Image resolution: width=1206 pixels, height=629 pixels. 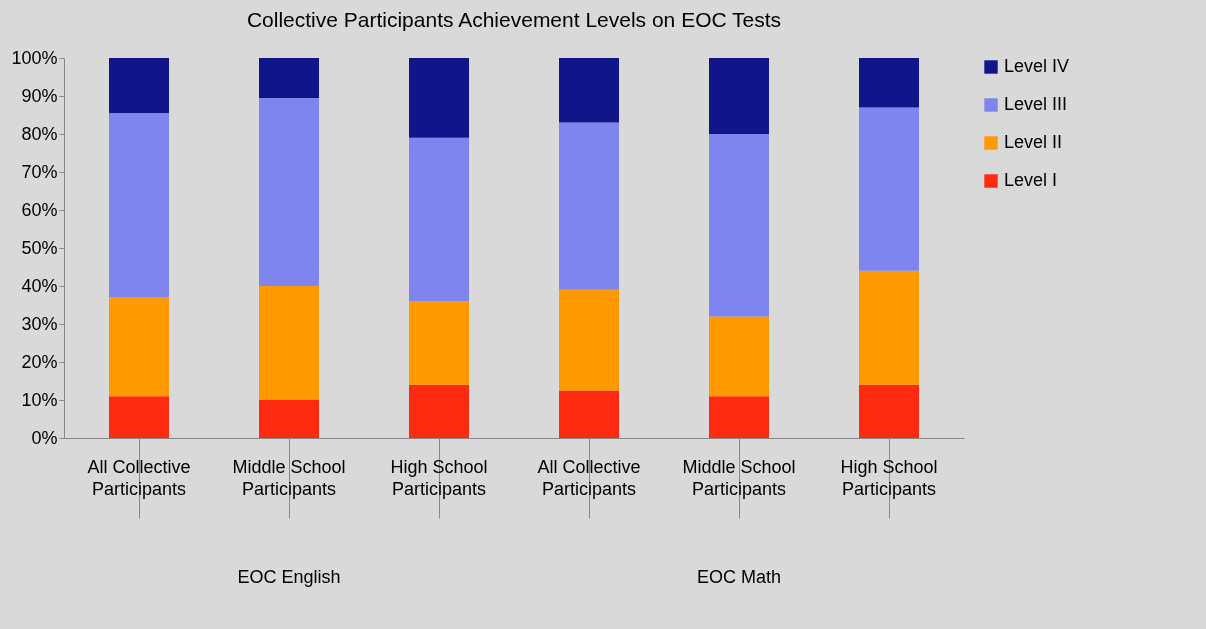 I want to click on y-tick-label: 70%, so click(x=39, y=171).